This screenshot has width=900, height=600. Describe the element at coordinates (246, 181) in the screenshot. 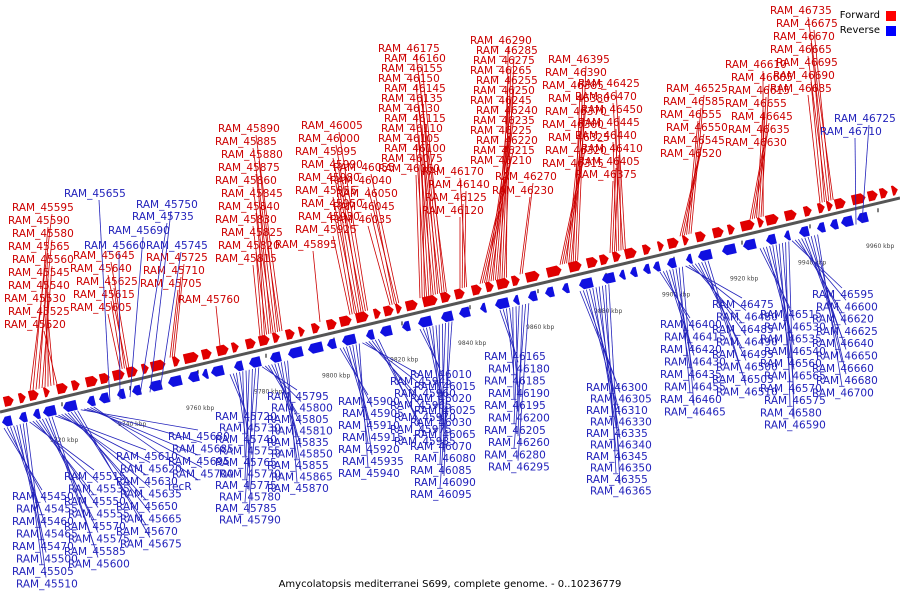

I see `gene-label: RAM_45860` at that location.